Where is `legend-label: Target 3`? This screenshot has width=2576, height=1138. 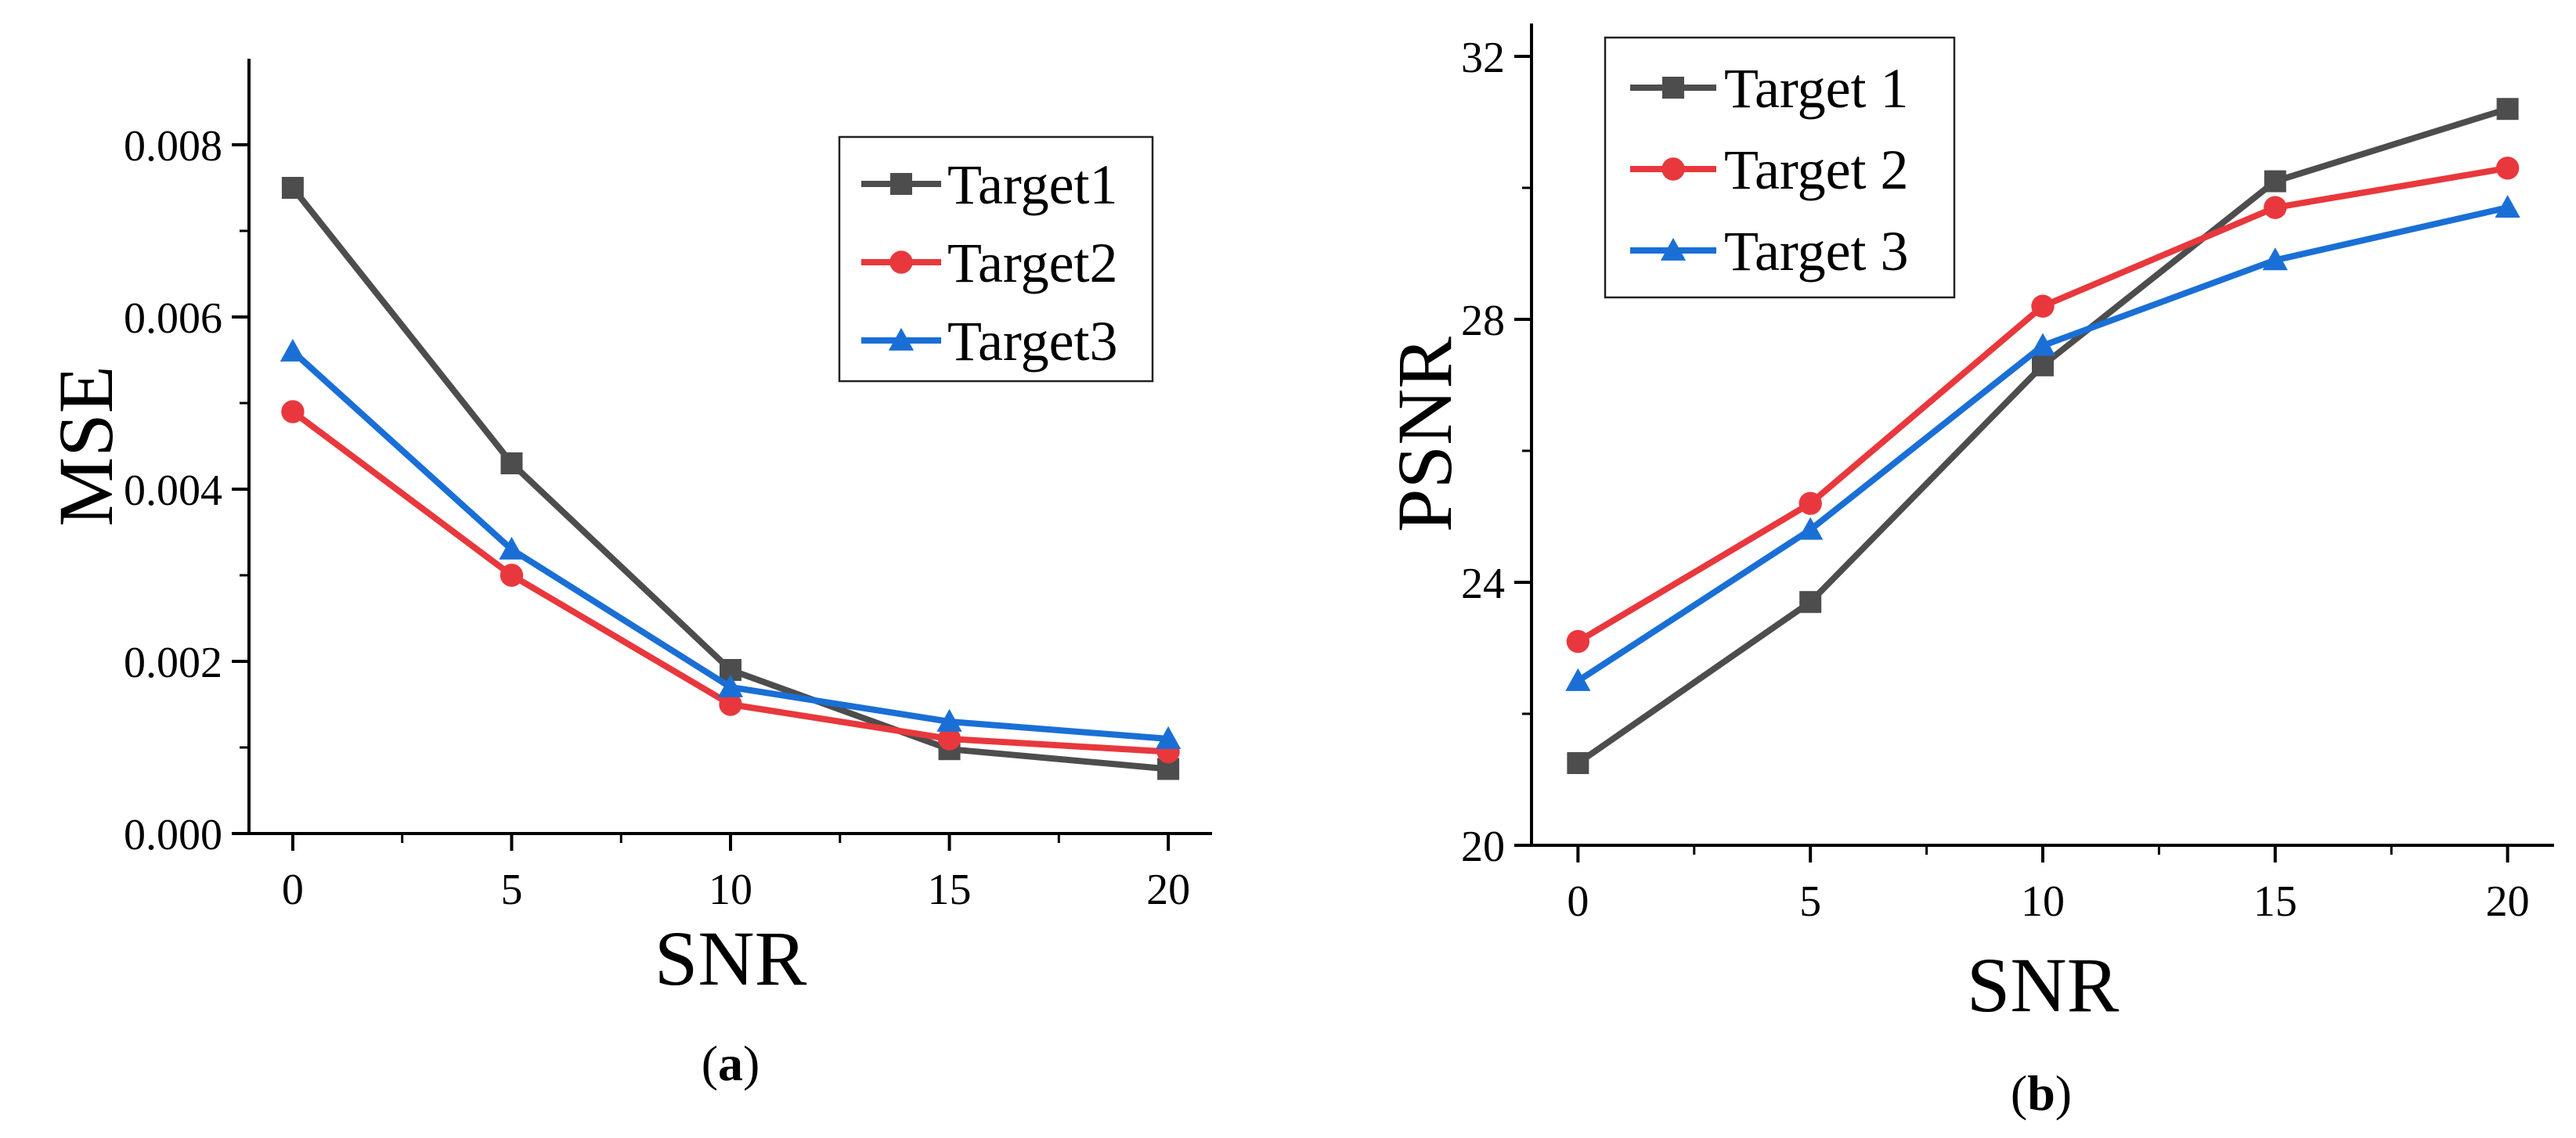 legend-label: Target 3 is located at coordinates (1817, 251).